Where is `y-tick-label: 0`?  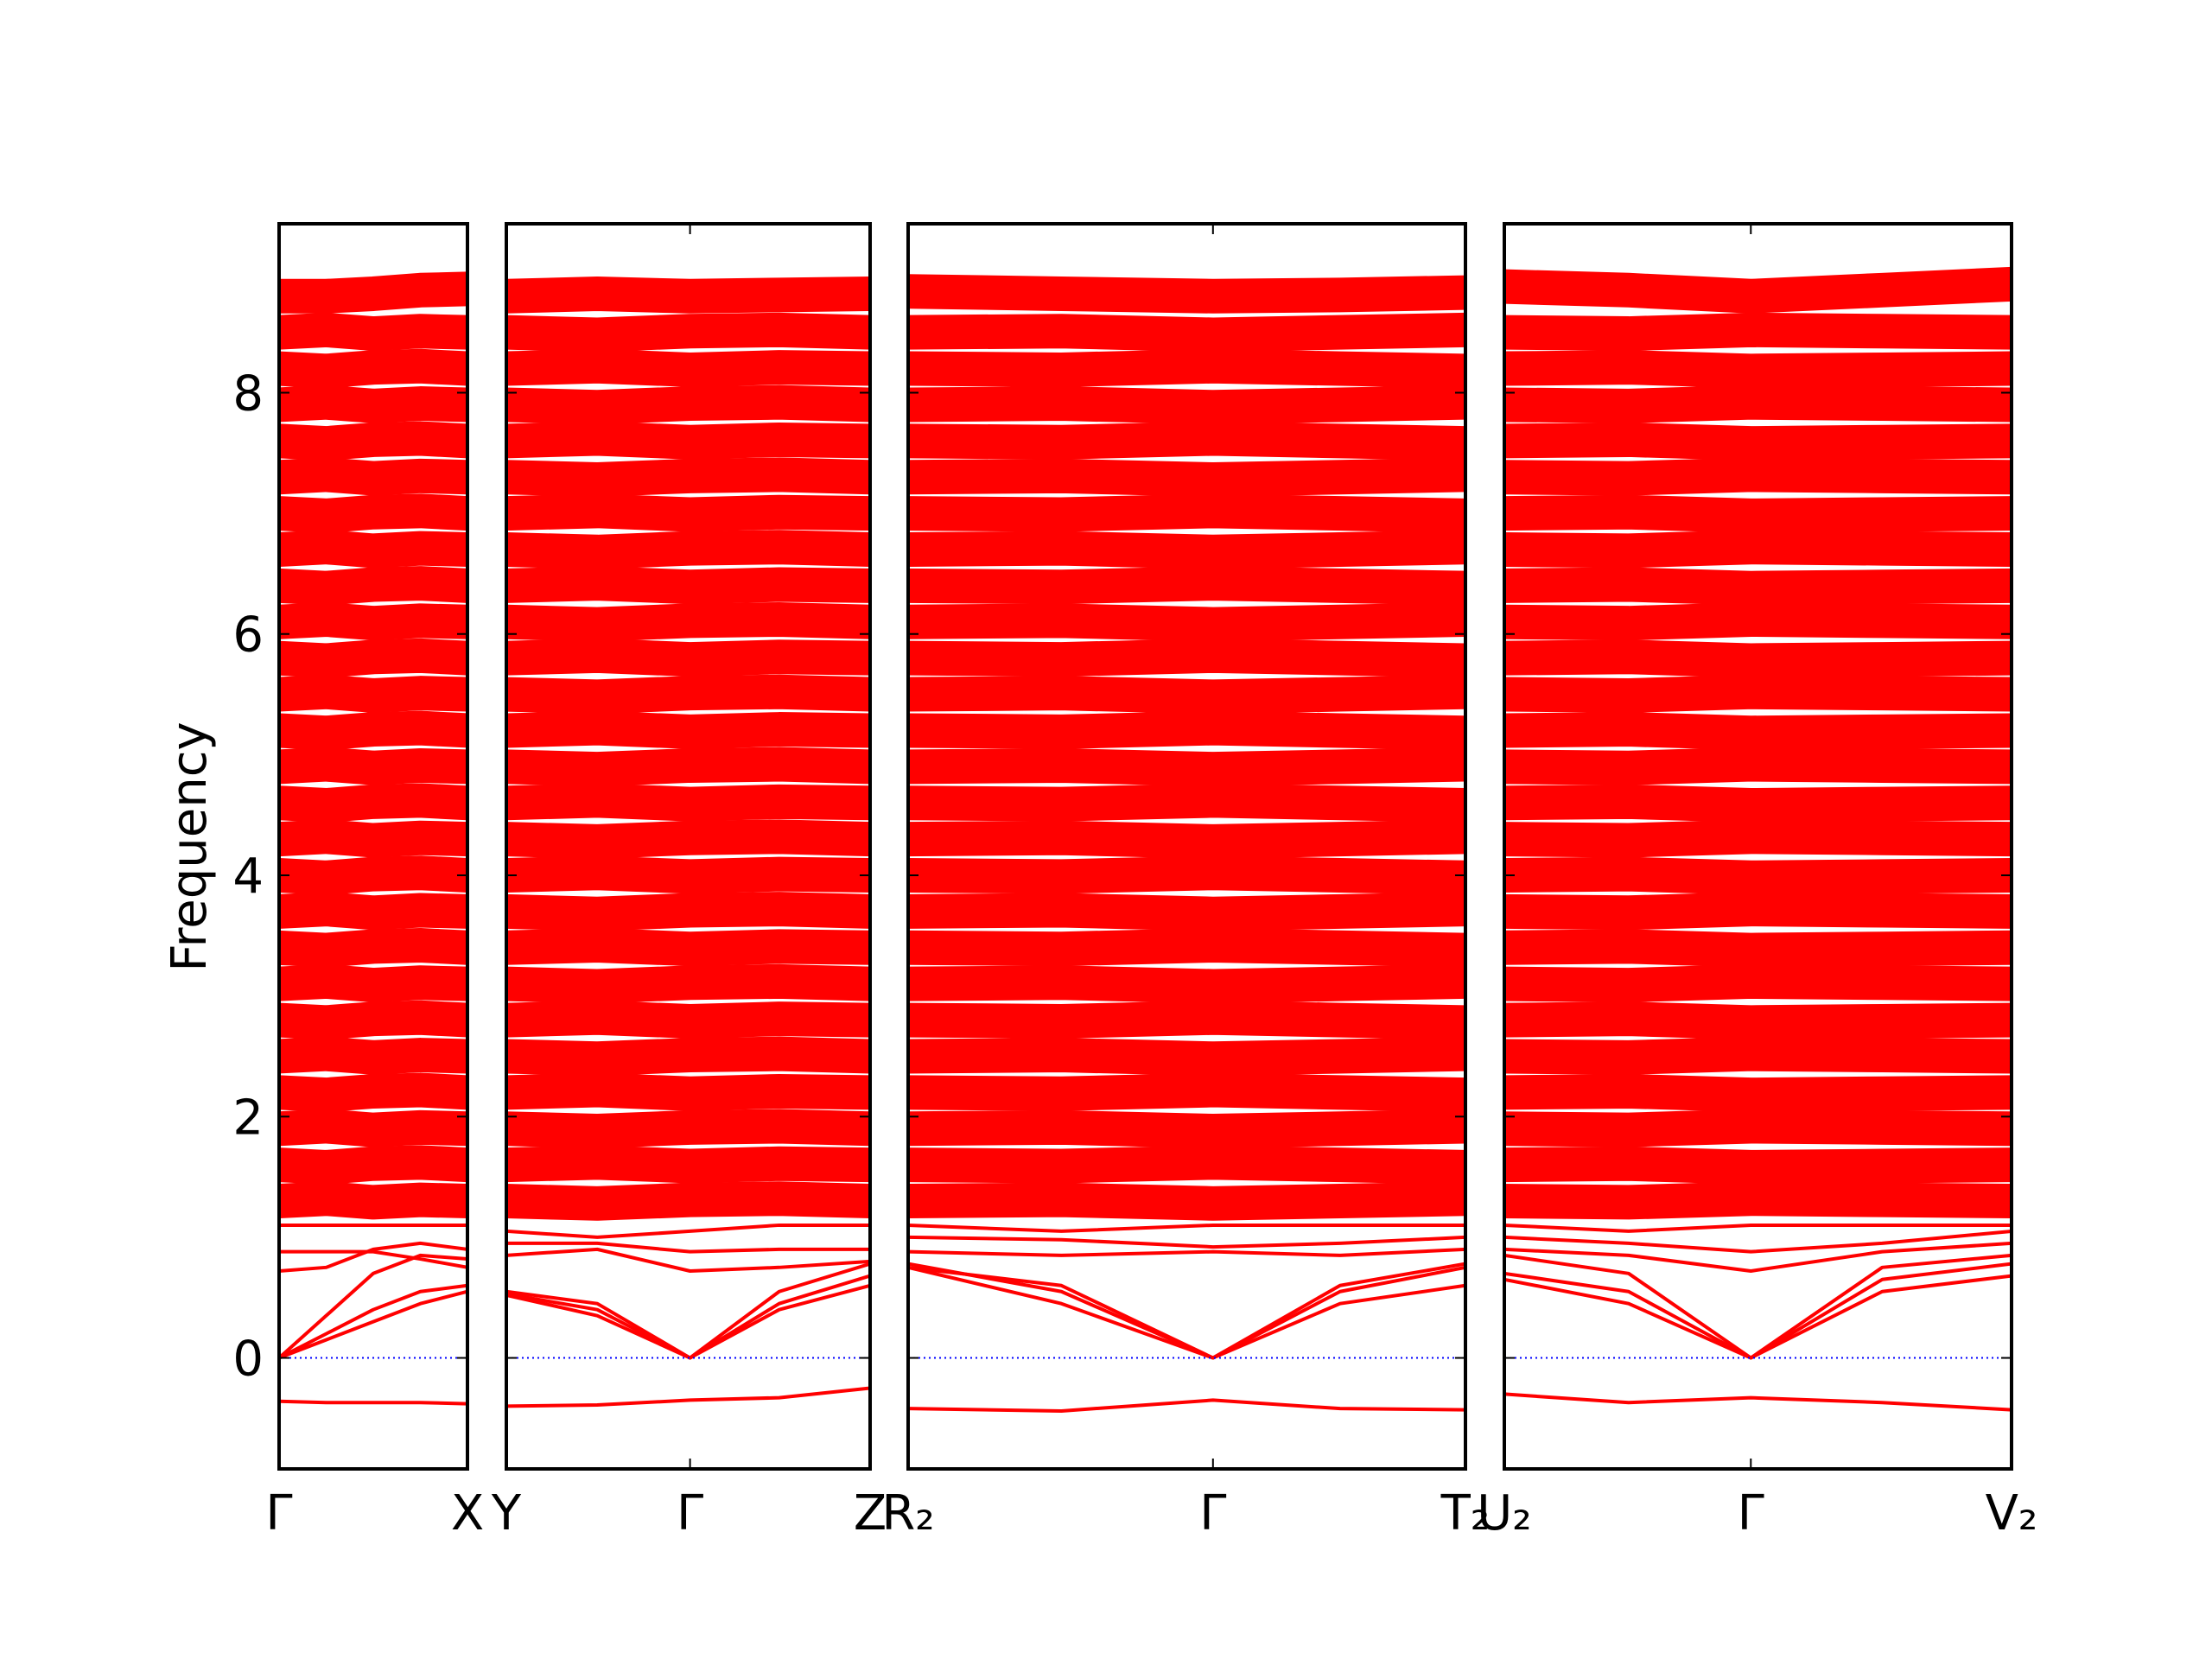
y-tick-label: 0 is located at coordinates (248, 1360).